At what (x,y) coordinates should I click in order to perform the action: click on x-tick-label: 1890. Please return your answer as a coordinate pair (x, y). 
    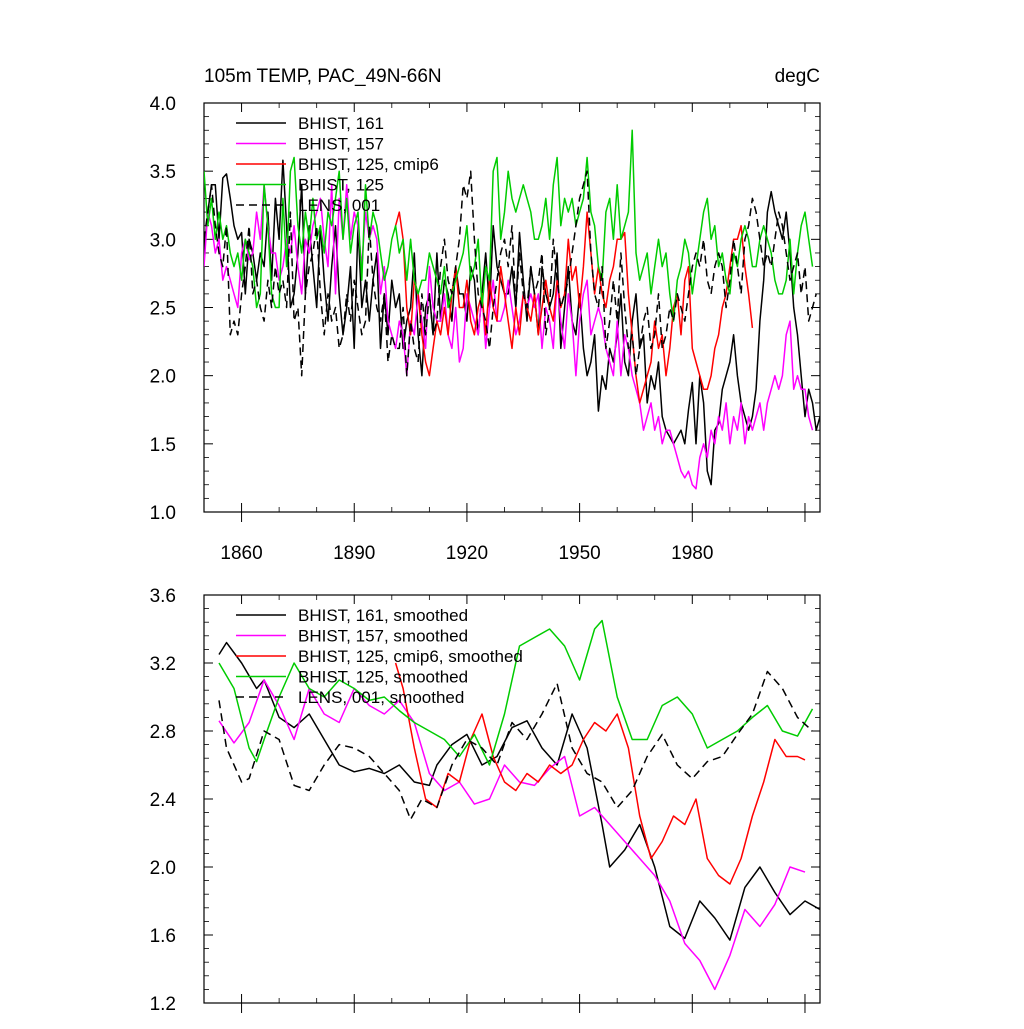
    Looking at the image, I should click on (354, 553).